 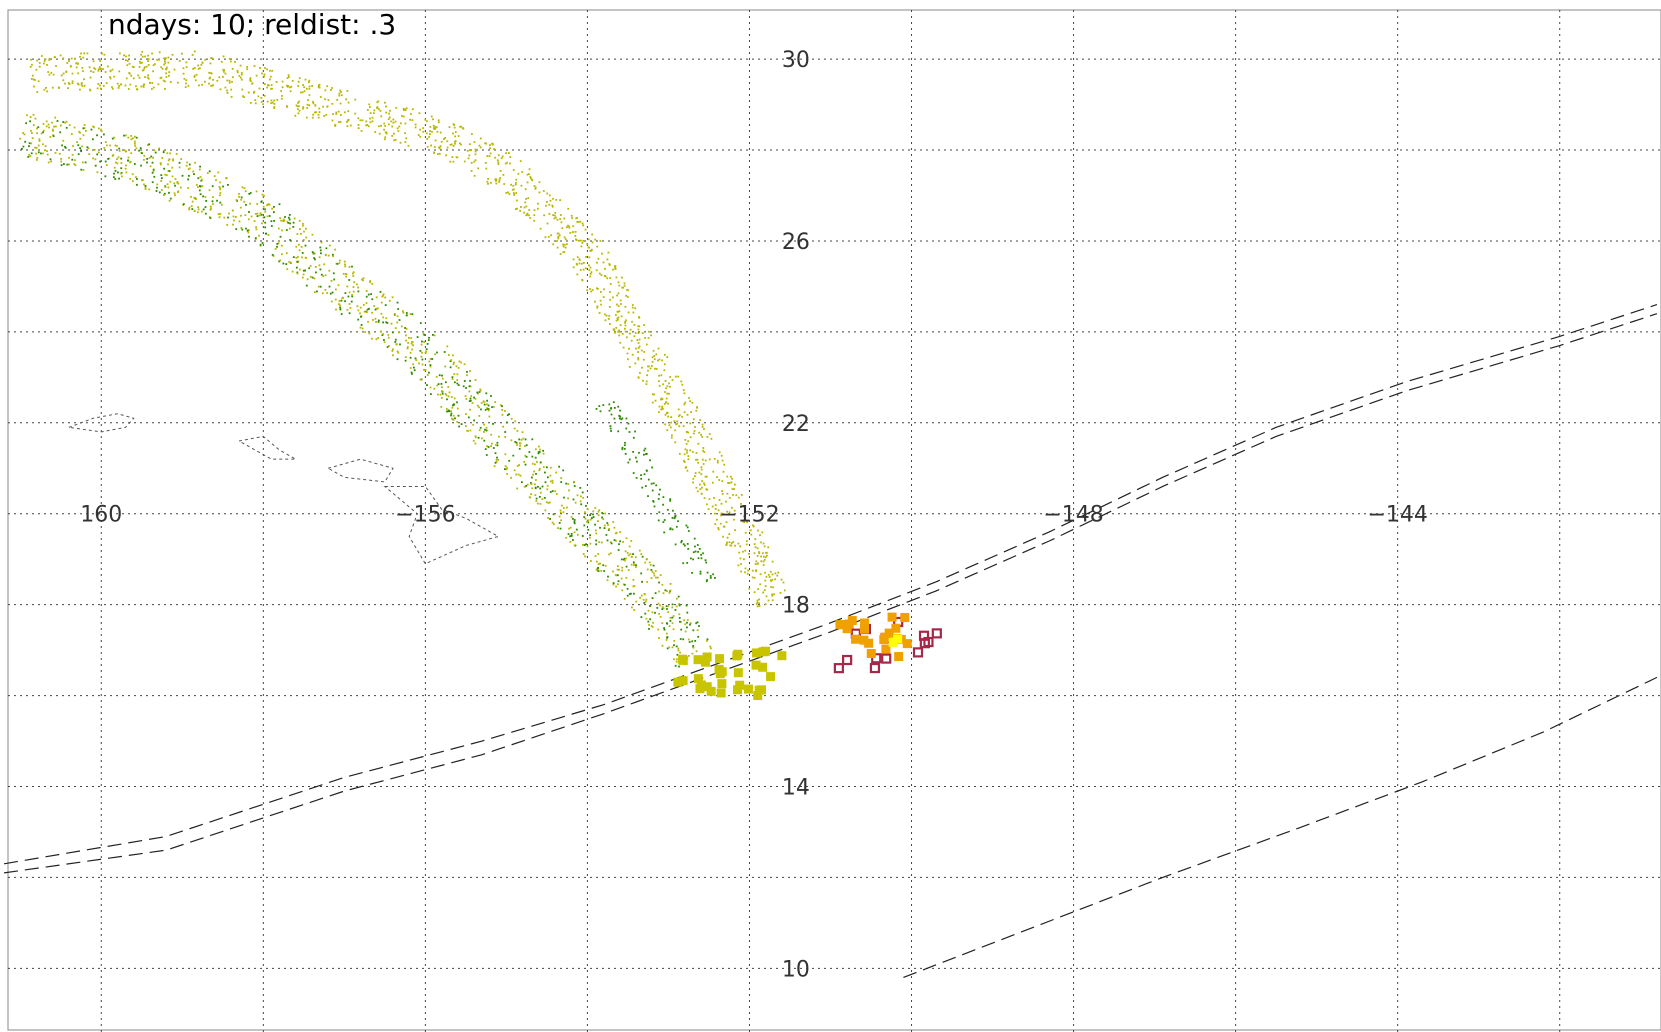 I want to click on lon-tick-label: −152, so click(x=749, y=515).